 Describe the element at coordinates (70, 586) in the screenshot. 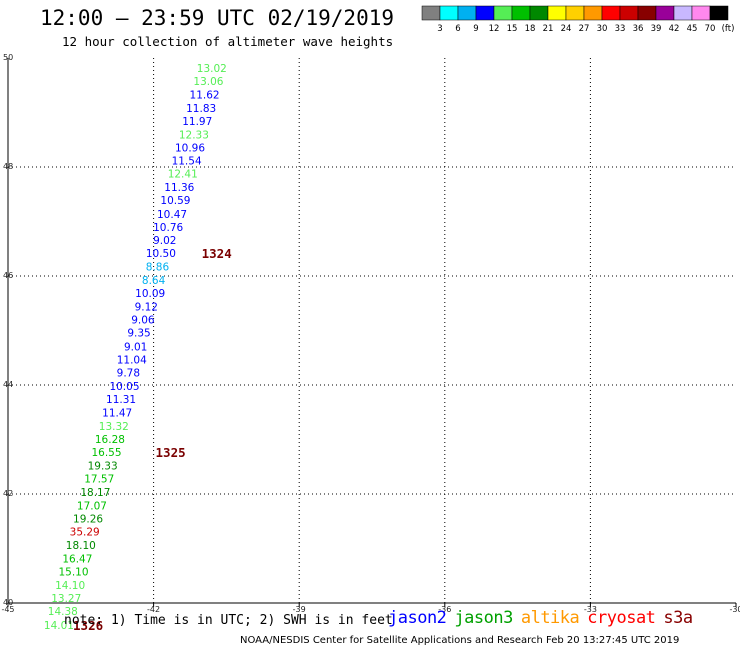

I see `wave-height-point: 14.10` at that location.